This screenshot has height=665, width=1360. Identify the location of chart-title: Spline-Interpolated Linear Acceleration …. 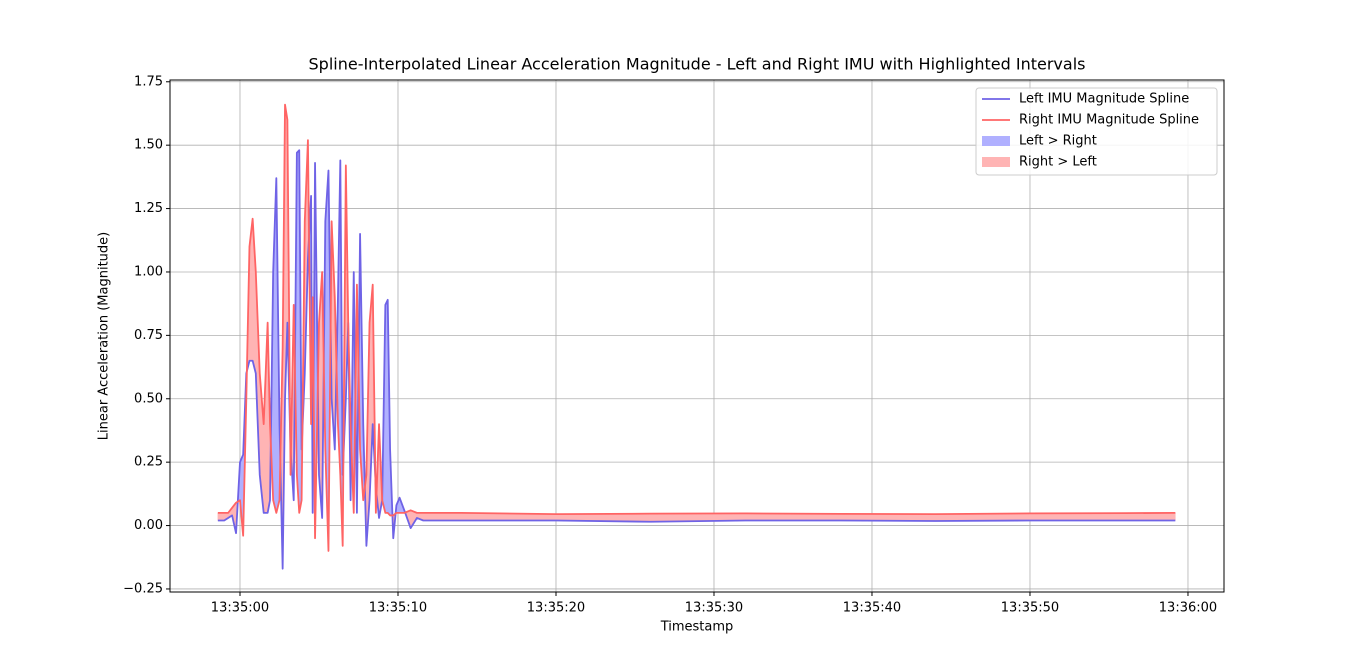
(697, 64).